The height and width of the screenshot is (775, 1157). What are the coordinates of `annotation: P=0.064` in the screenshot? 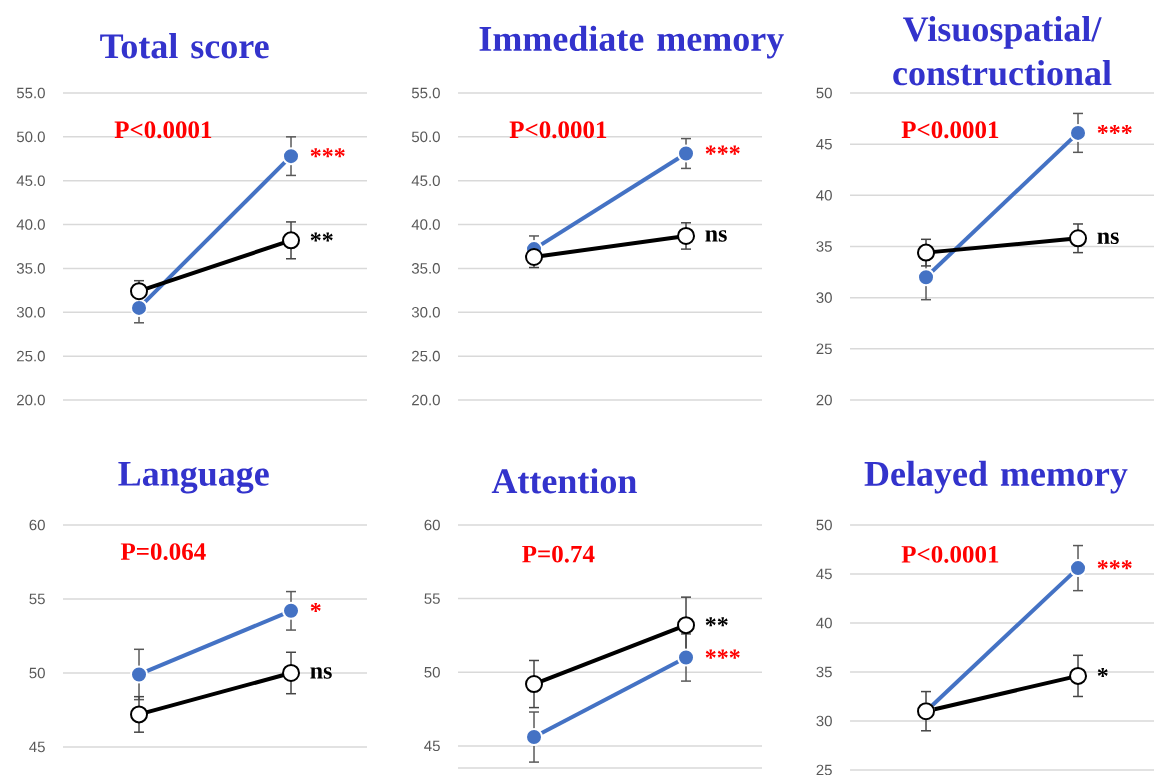 It's located at (163, 552).